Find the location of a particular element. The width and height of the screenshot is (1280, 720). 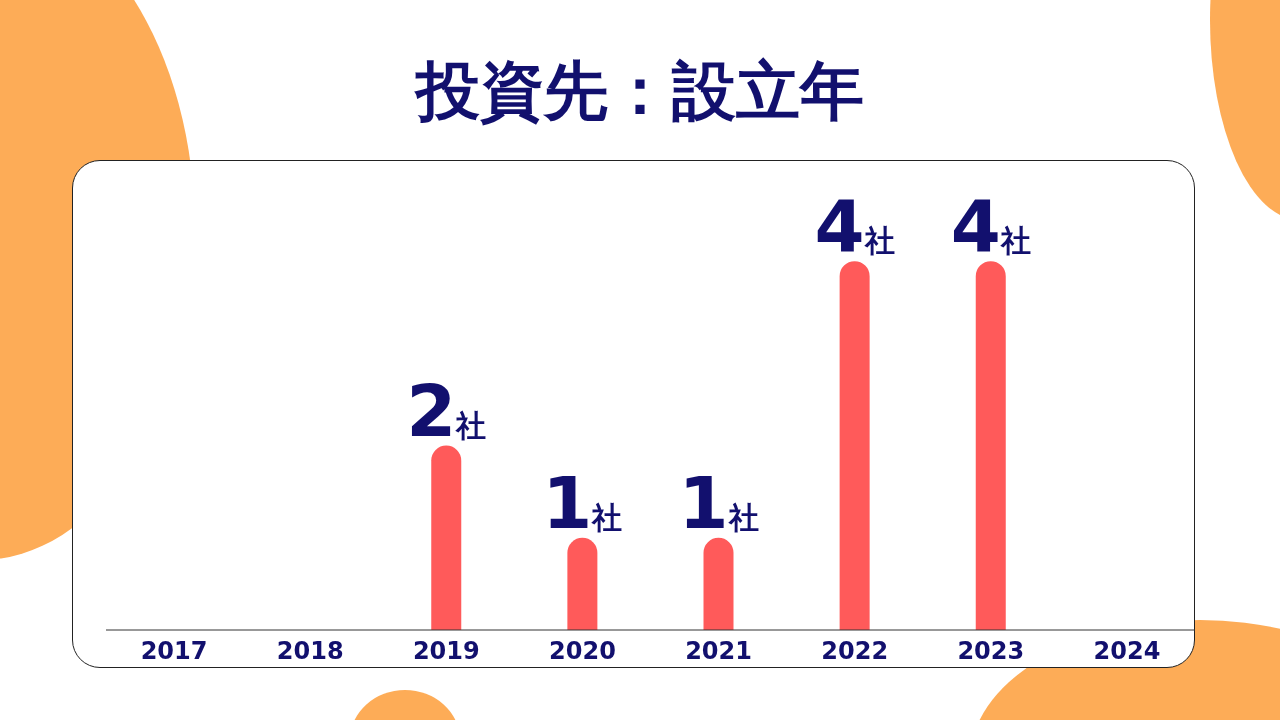

chart-title: 投資先：設立年 is located at coordinates (639, 91).